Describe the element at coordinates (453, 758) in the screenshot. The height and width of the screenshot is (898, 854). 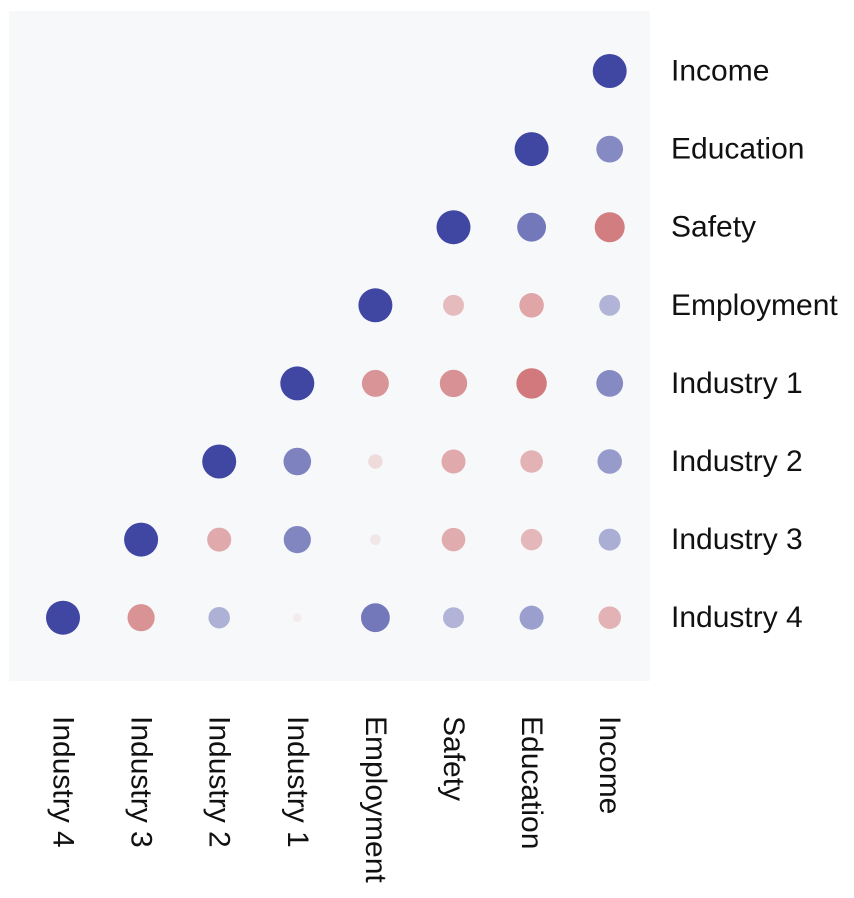
I see `x-tick-label: Safety` at that location.